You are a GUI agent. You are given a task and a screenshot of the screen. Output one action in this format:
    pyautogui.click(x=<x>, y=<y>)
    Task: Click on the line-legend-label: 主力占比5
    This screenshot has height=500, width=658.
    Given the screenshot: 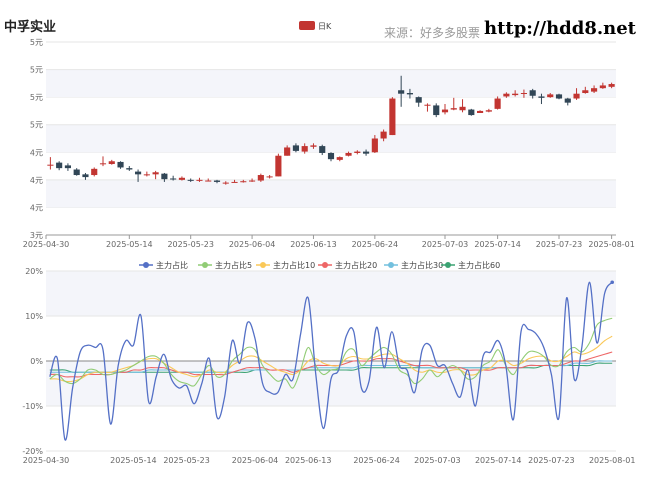 What is the action you would take?
    pyautogui.click(x=233, y=265)
    